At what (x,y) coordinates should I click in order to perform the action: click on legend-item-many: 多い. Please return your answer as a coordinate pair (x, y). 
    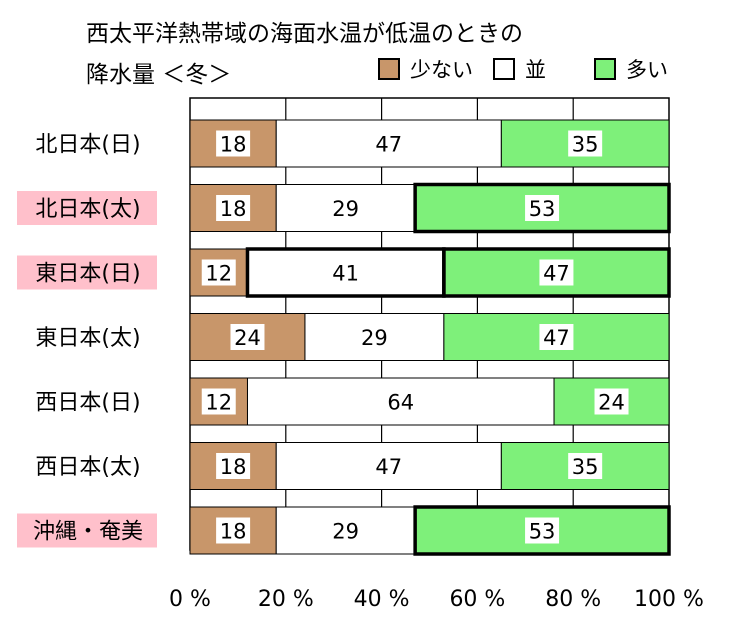
    Looking at the image, I should click on (631, 69).